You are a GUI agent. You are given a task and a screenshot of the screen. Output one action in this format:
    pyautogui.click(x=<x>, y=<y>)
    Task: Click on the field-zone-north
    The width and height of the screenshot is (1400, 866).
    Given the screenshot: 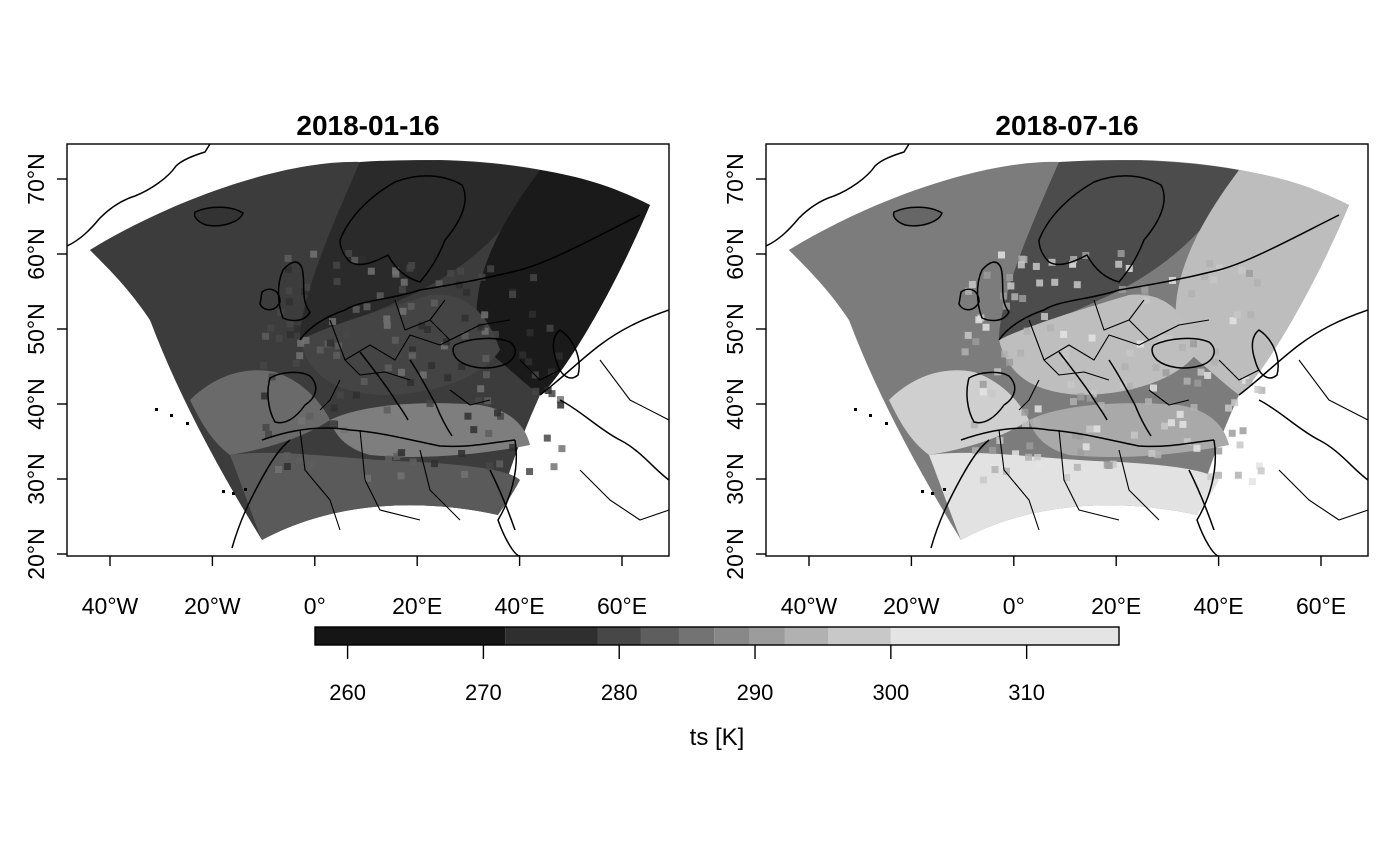 What is the action you would take?
    pyautogui.click(x=1119, y=250)
    